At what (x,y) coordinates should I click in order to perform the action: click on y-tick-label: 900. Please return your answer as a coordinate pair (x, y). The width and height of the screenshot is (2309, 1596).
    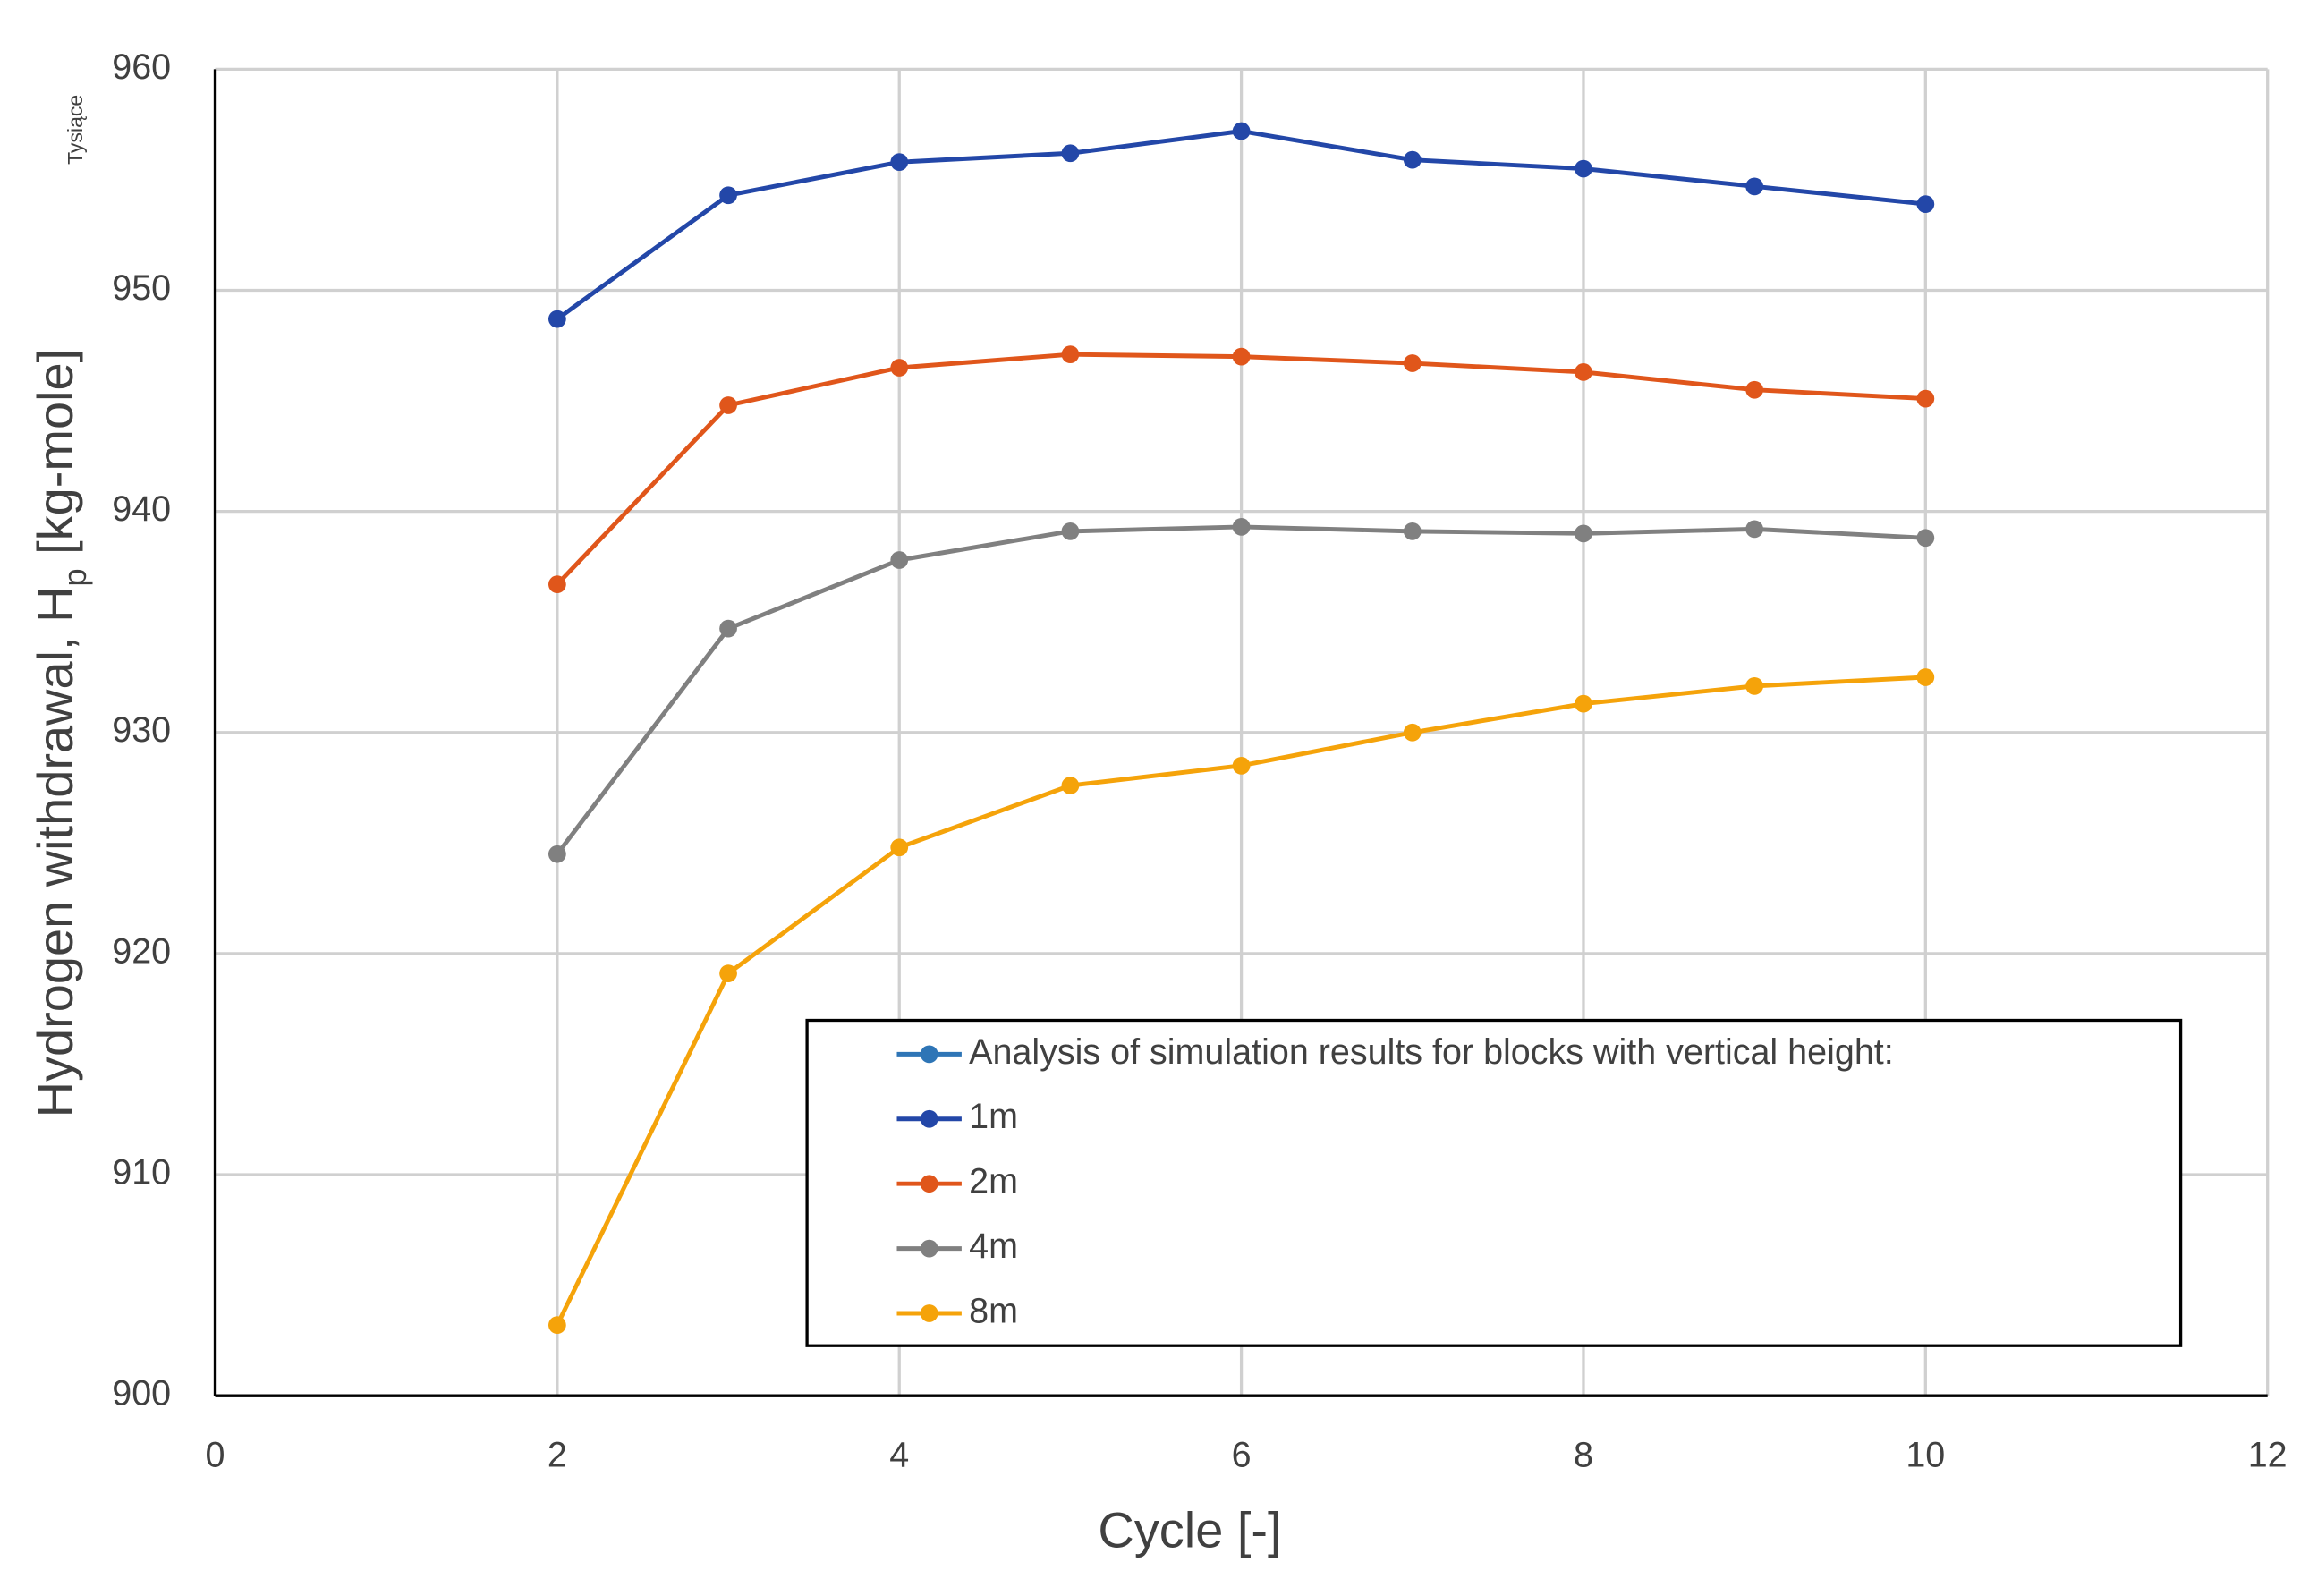
    Looking at the image, I should click on (141, 1394).